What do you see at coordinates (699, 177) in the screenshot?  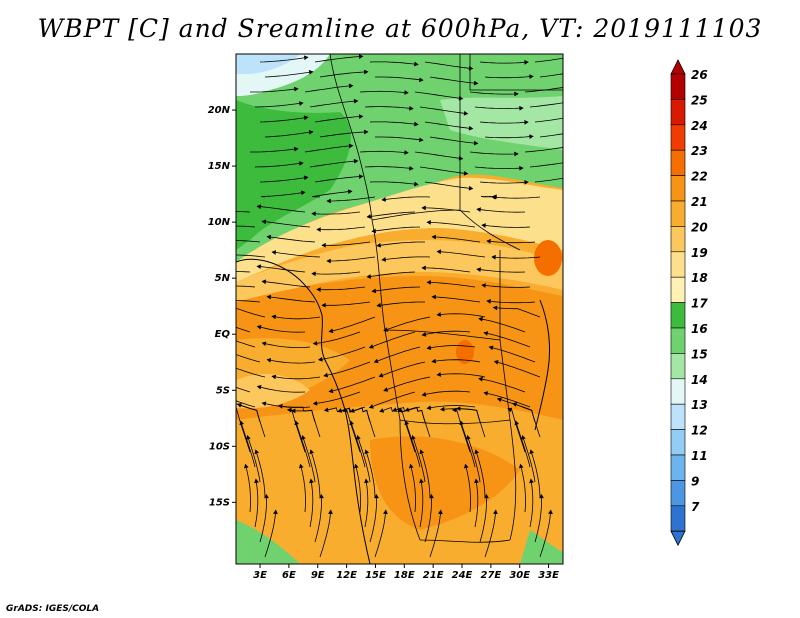 I see `colorbar-label: 22` at bounding box center [699, 177].